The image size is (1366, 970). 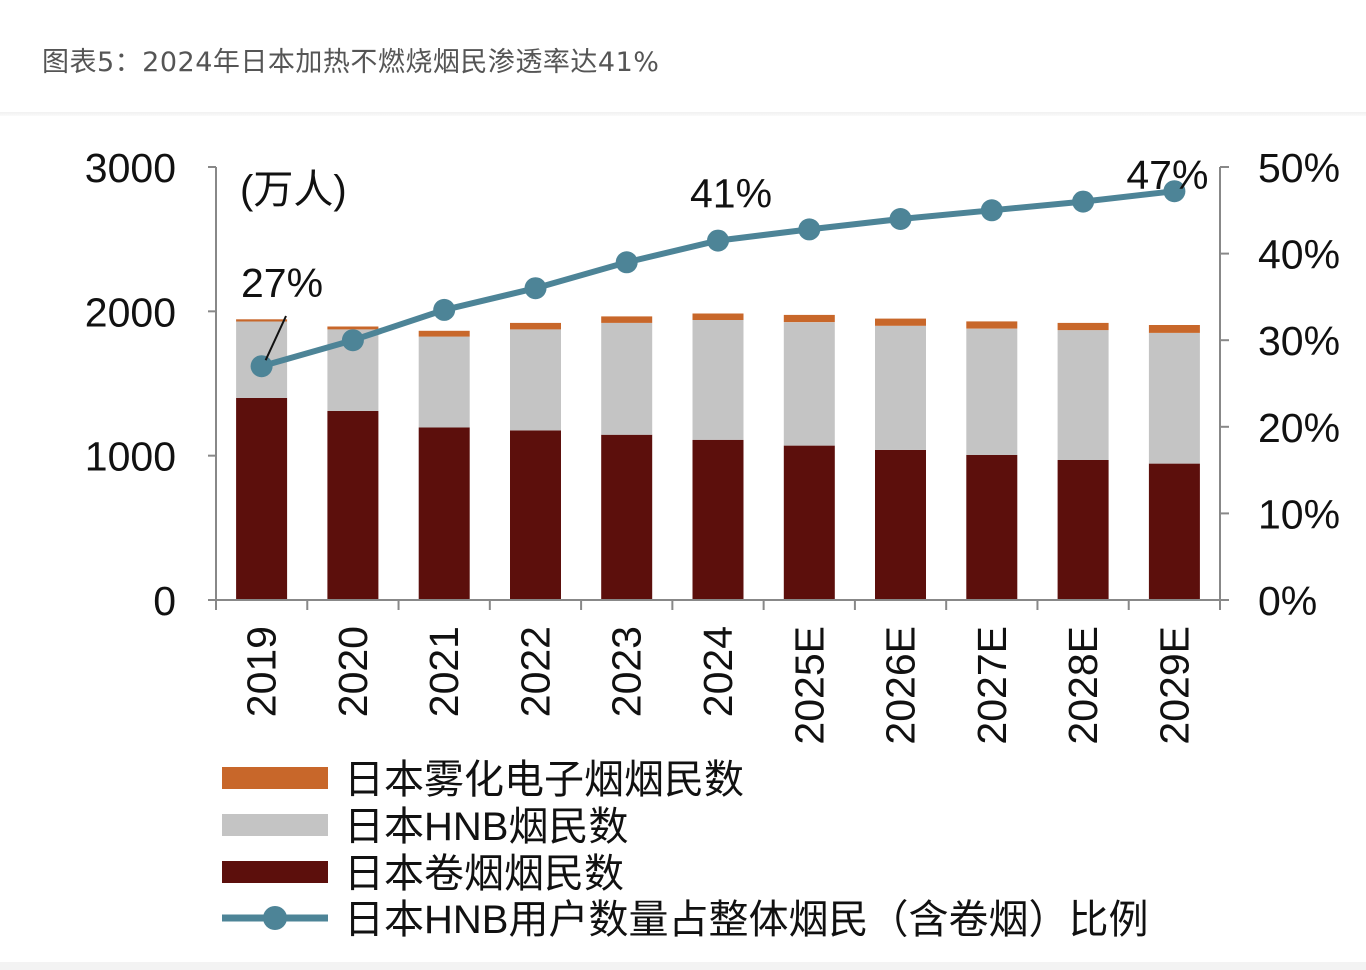 What do you see at coordinates (444, 309) in the screenshot?
I see `line-point-2021` at bounding box center [444, 309].